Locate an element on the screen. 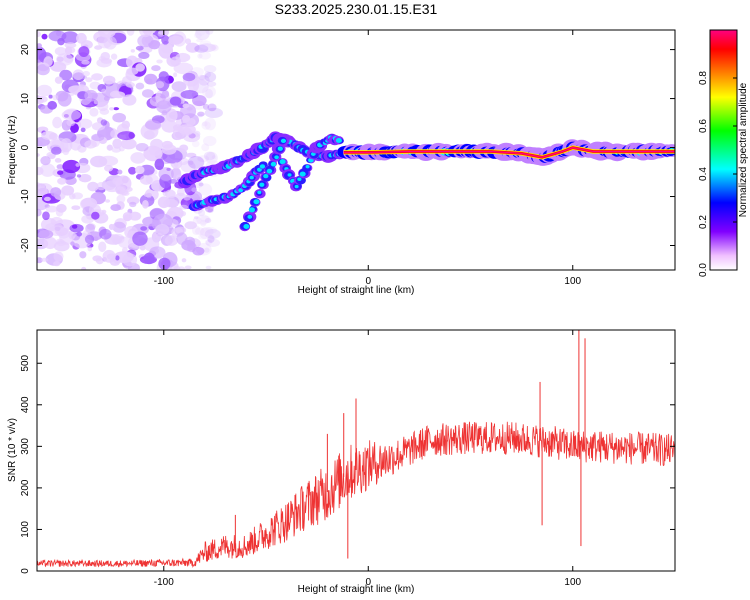 The height and width of the screenshot is (600, 750). snr-x-tick-label: -100 is located at coordinates (164, 582).